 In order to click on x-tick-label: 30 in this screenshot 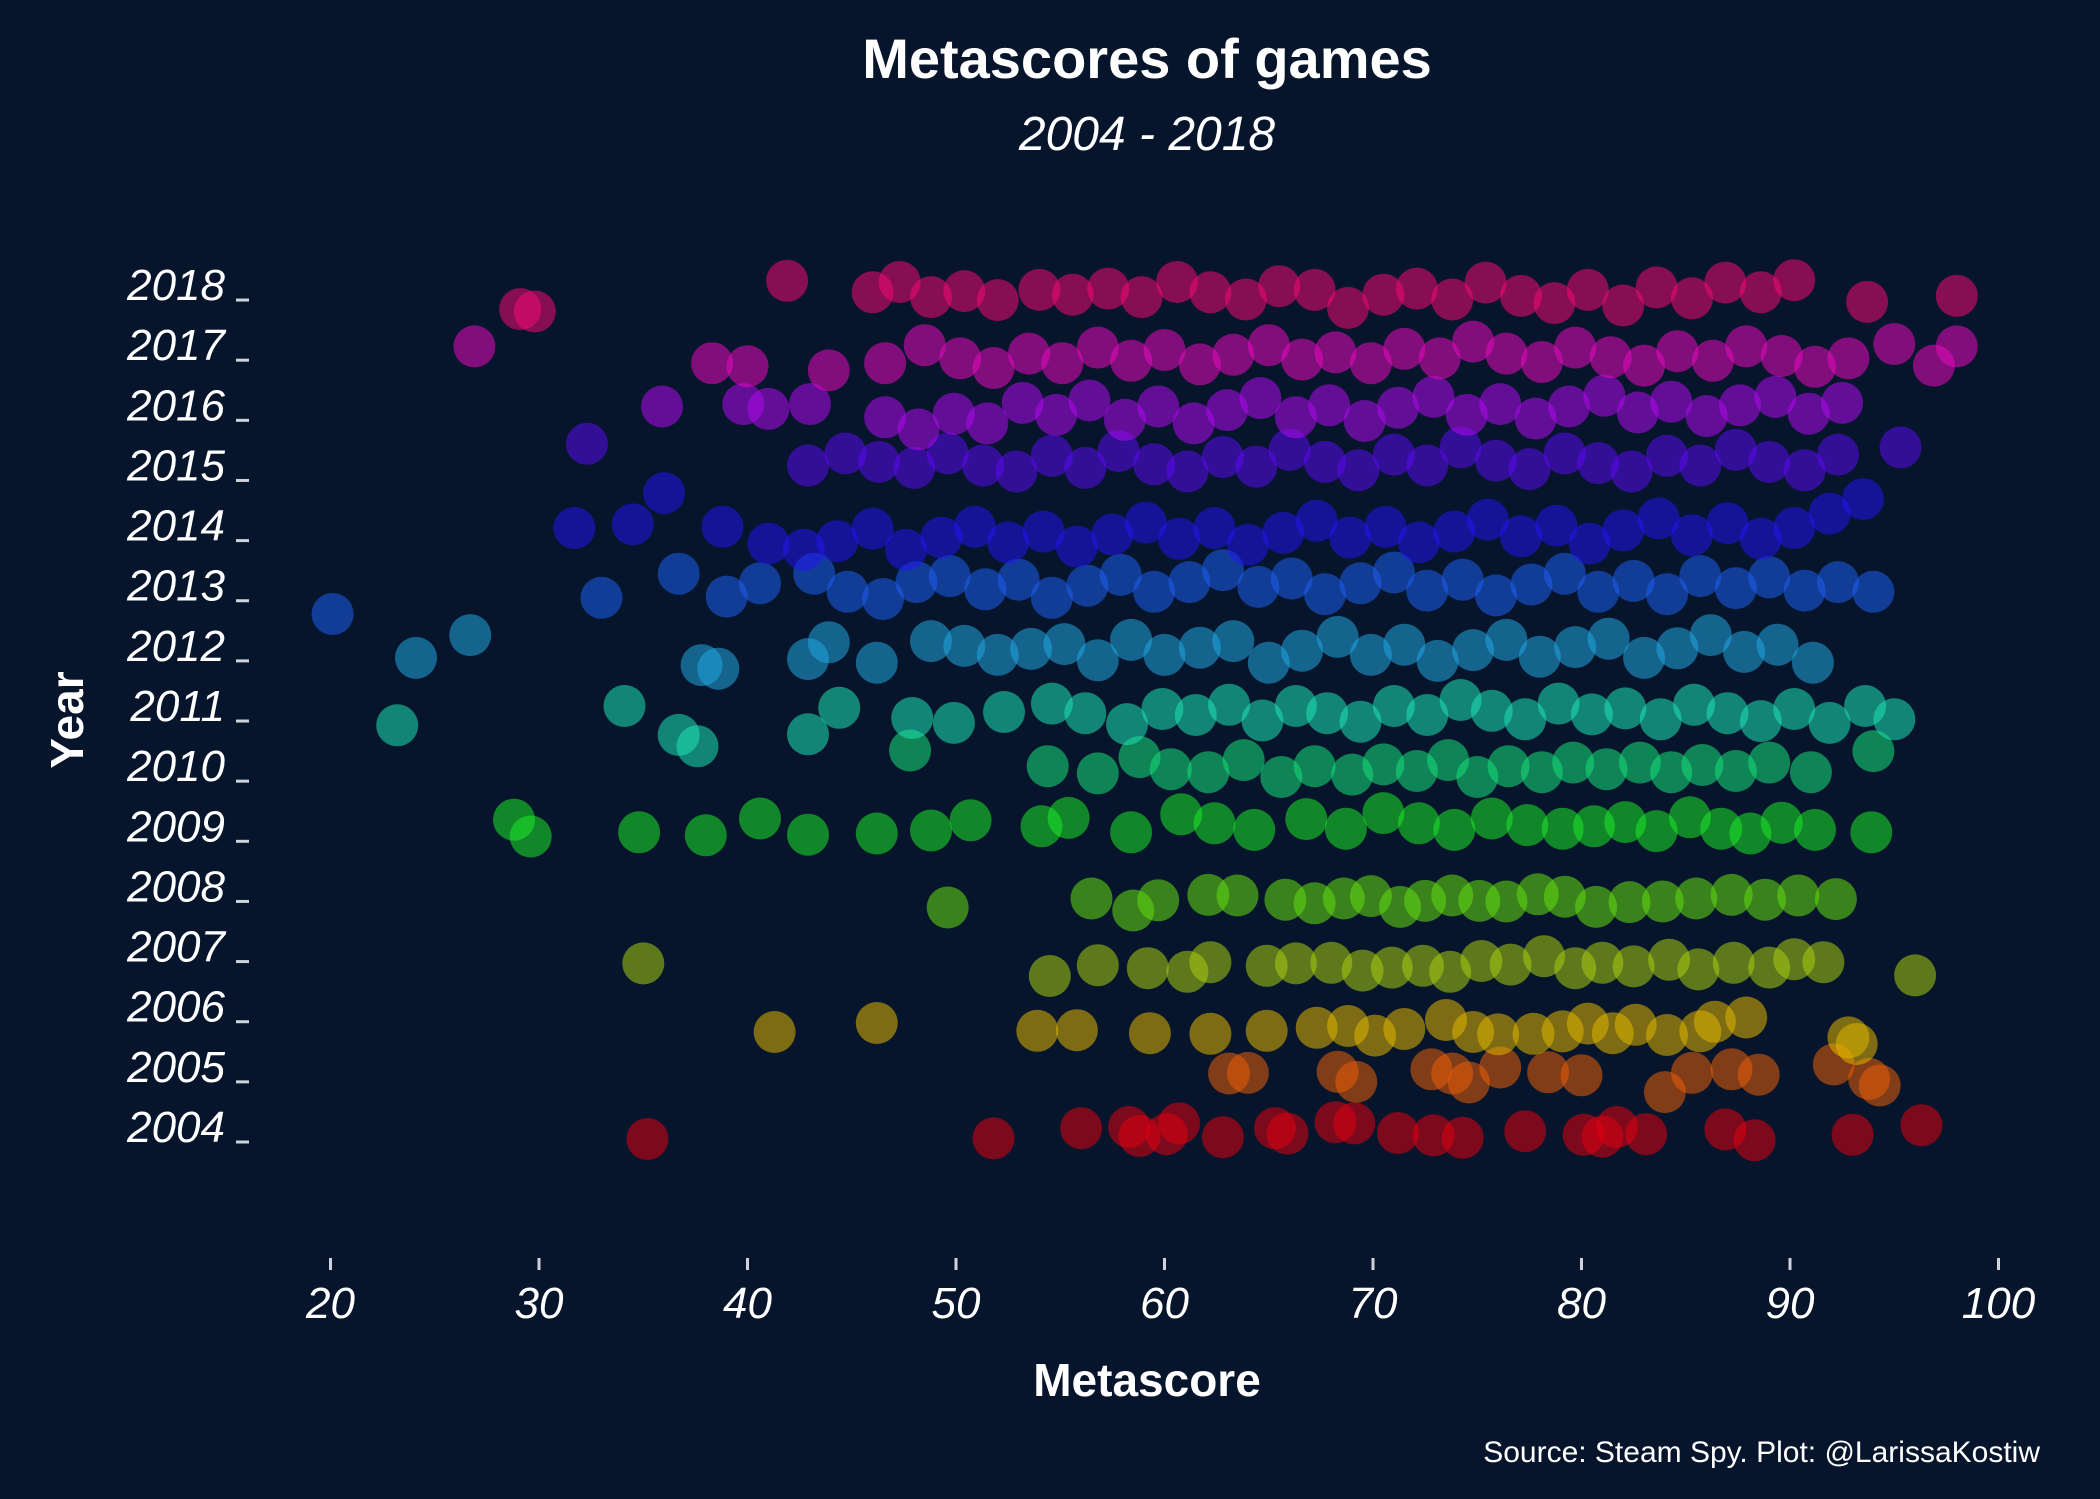, I will do `click(539, 1303)`.